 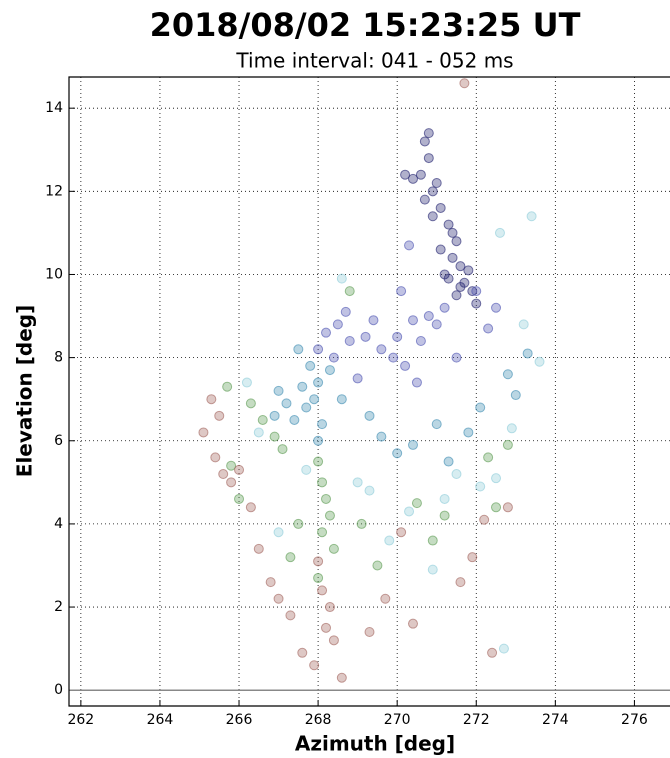 I want to click on x-tick-label: 268, so click(x=318, y=720).